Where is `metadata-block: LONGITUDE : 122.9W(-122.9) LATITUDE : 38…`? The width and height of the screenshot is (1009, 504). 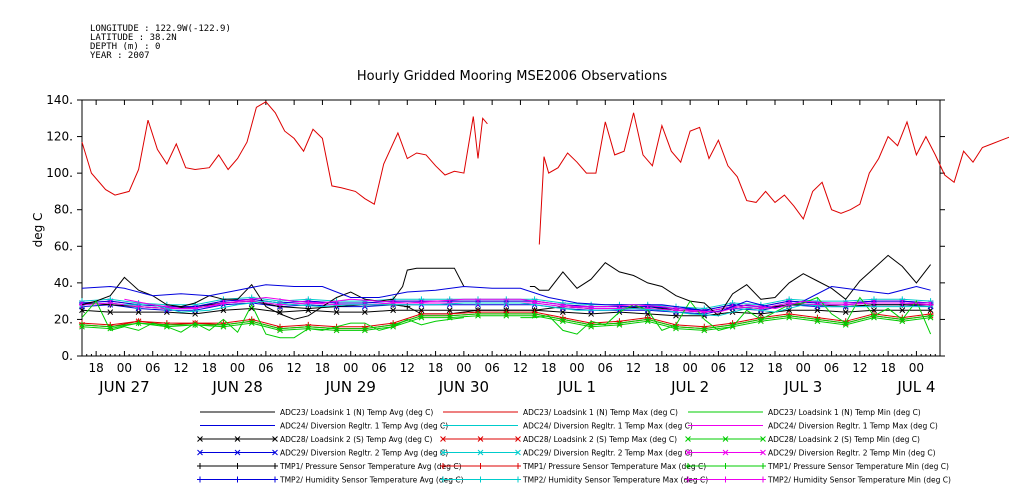
metadata-block: LONGITUDE : 122.9W(-122.9) LATITUDE : 38… is located at coordinates (160, 42).